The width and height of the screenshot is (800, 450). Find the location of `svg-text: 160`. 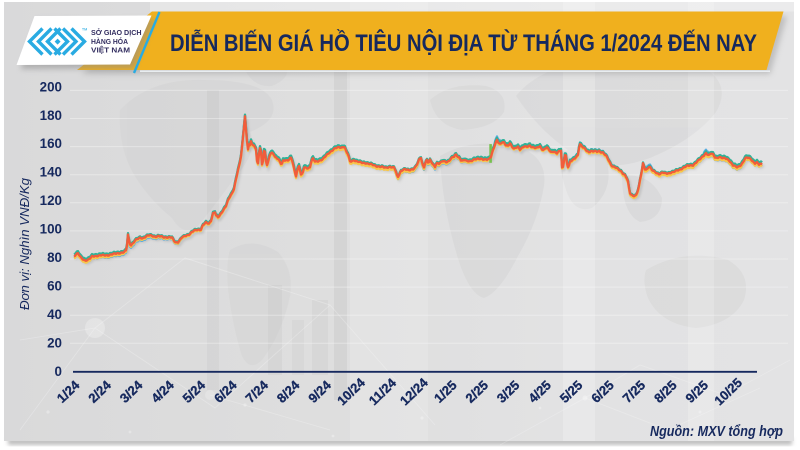

svg-text: 160 is located at coordinates (51, 143).